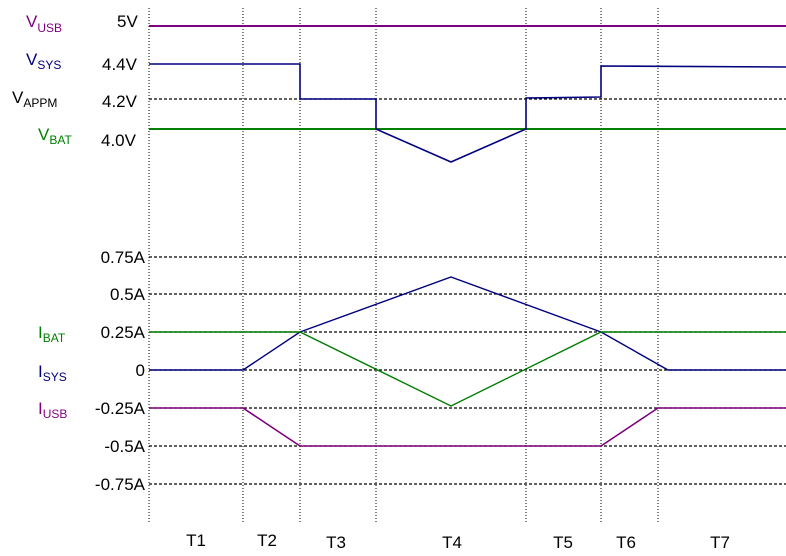 The width and height of the screenshot is (786, 556). Describe the element at coordinates (467, 369) in the screenshot. I see `ibat-trace` at that location.